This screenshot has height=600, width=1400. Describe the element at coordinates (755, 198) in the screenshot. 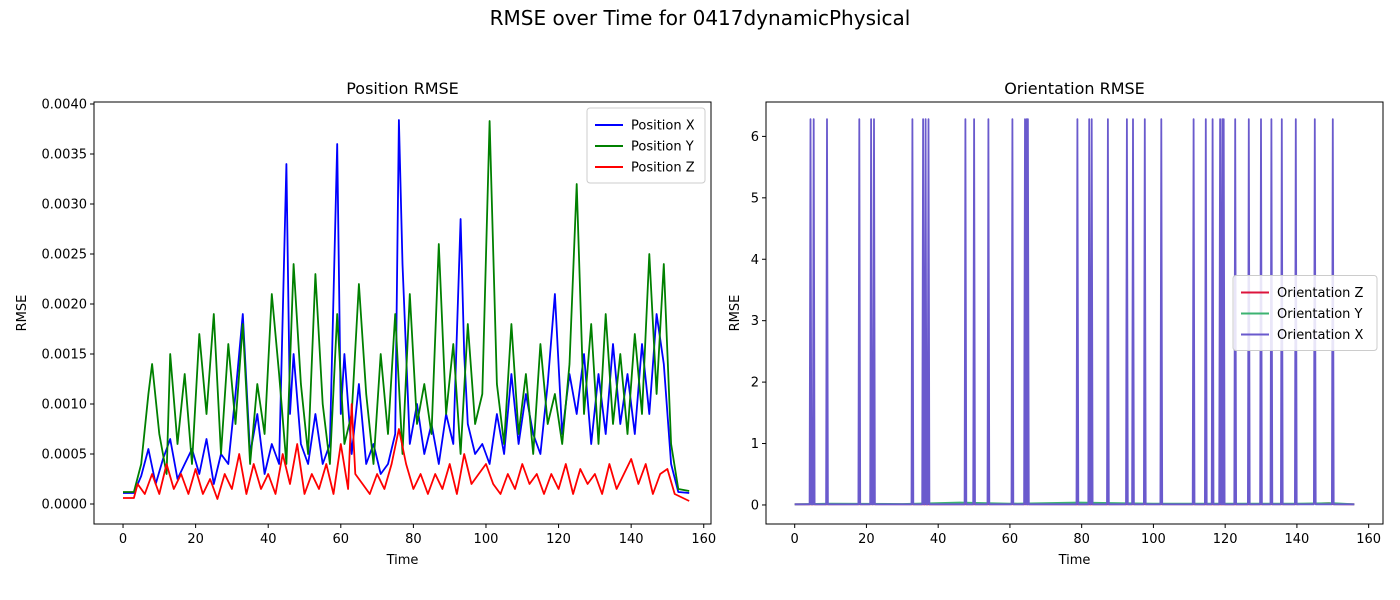

I see `y-tick-label: 5` at that location.